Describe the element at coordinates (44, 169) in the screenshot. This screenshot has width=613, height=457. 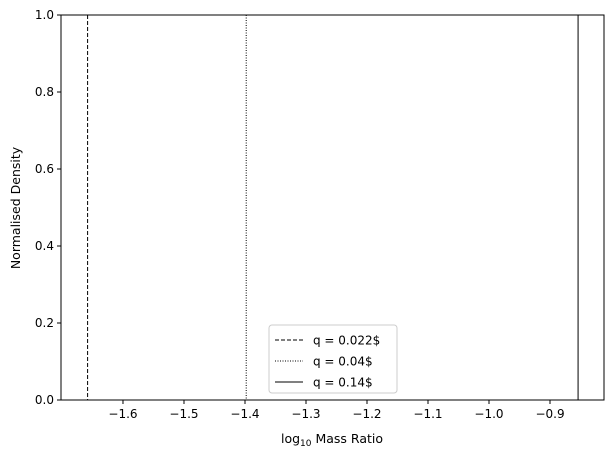
I see `y-tick-label: 0.6` at that location.